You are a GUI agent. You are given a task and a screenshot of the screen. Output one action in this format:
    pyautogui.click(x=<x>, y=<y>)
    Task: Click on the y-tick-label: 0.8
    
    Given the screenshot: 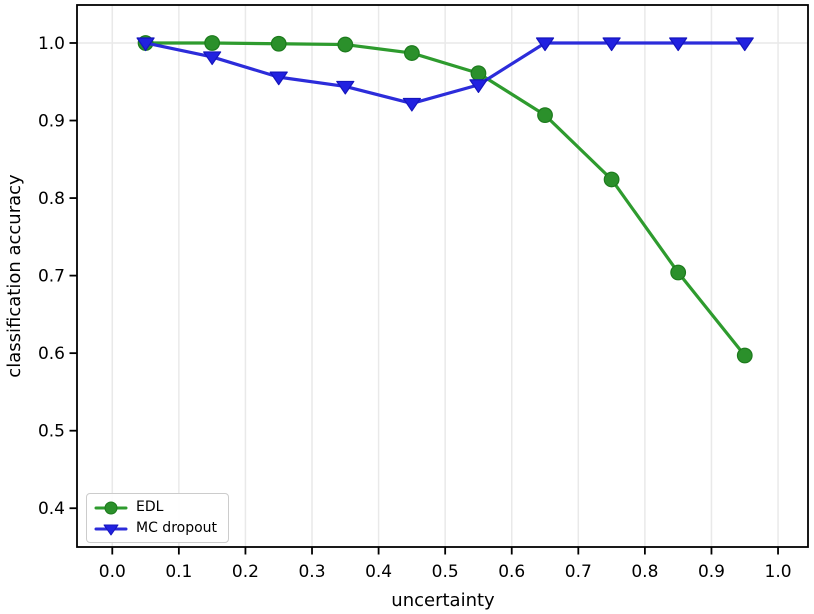 What is the action you would take?
    pyautogui.click(x=51, y=199)
    